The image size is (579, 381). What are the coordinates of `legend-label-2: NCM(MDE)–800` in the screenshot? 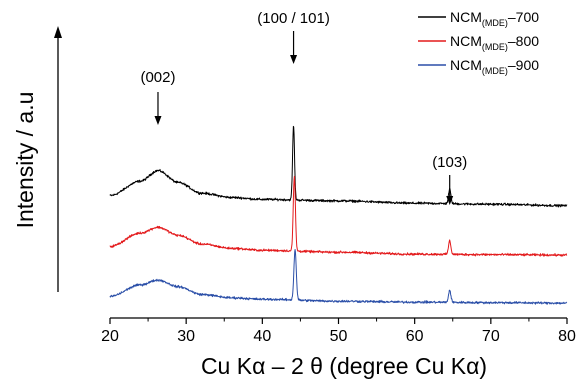 It's located at (494, 42).